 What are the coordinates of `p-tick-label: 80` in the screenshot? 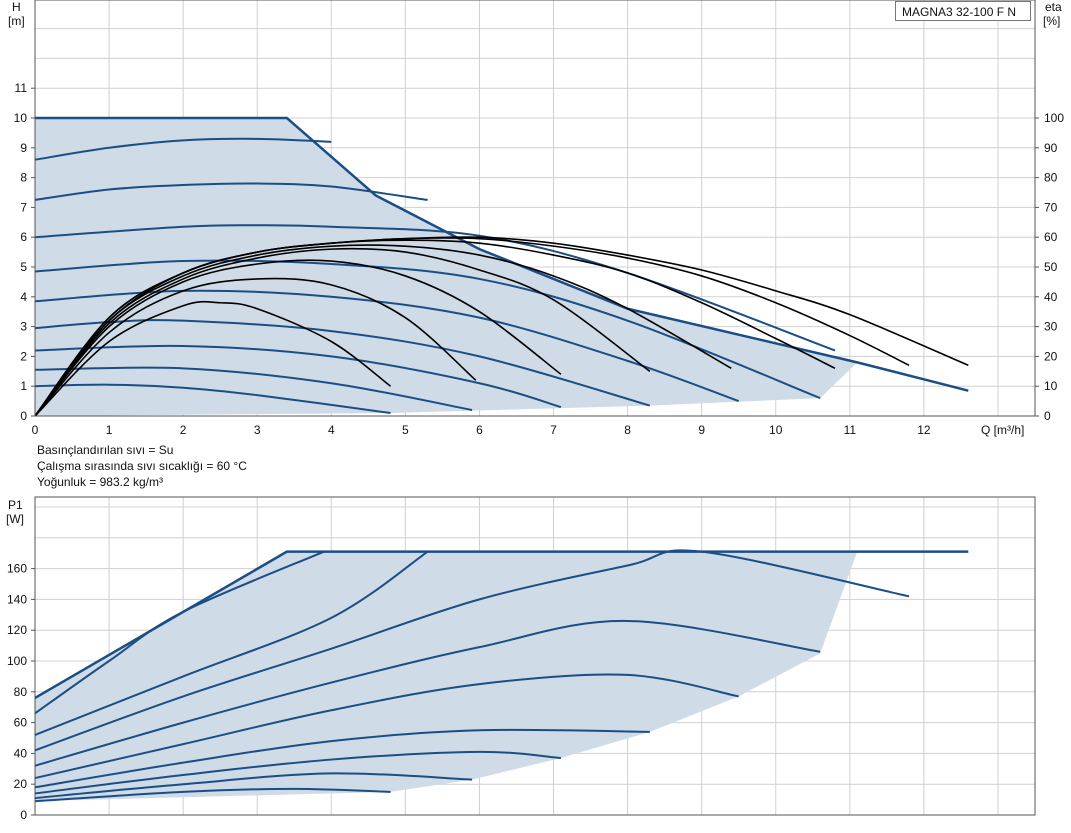 It's located at (21, 692).